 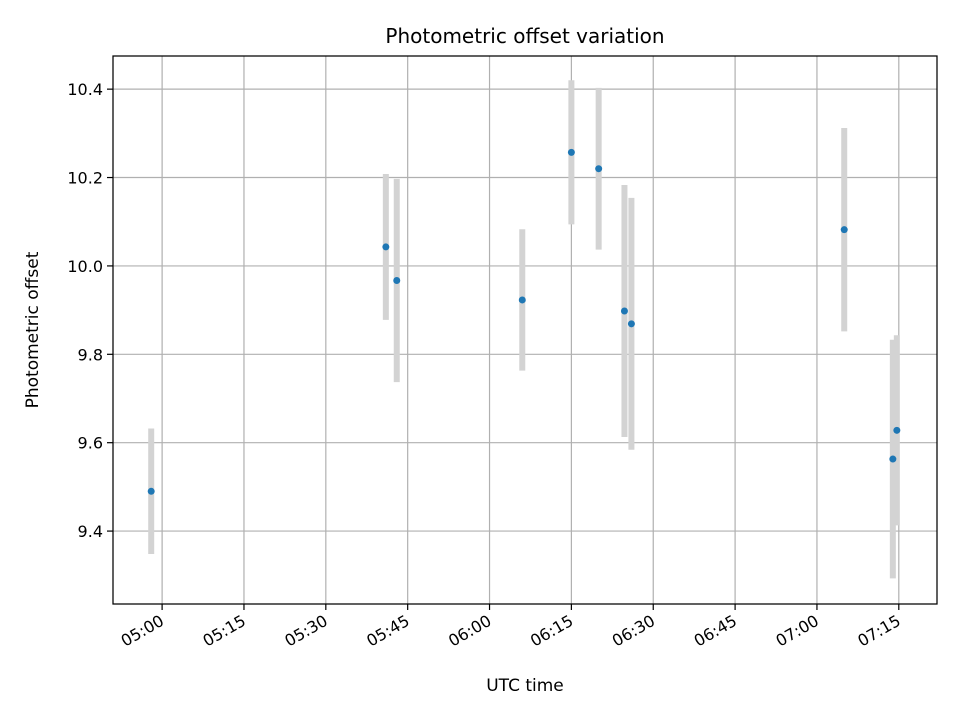 I want to click on y-tick-label: 10.2, so click(x=85, y=178).